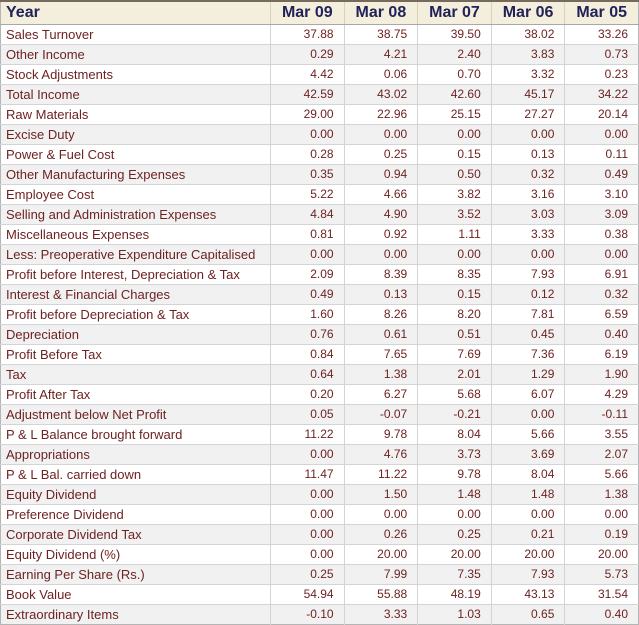 The height and width of the screenshot is (625, 639). What do you see at coordinates (601, 294) in the screenshot?
I see `value-cell: 0.32` at bounding box center [601, 294].